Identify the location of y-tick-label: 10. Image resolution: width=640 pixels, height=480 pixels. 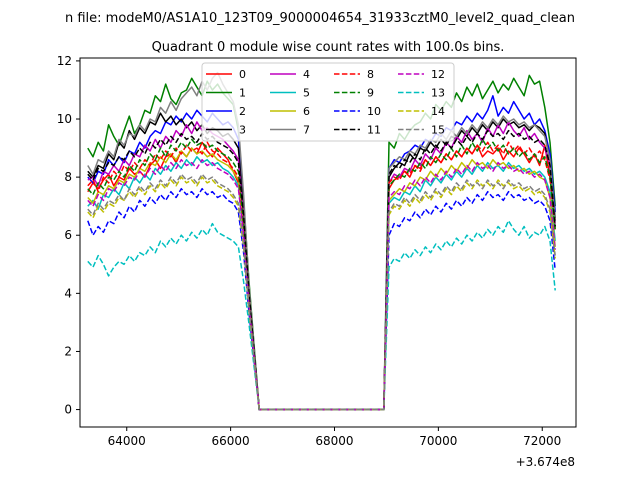
(64, 119).